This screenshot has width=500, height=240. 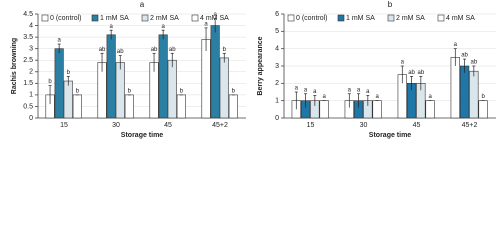 What do you see at coordinates (277, 31) in the screenshot?
I see `y-tick-label: 5` at bounding box center [277, 31].